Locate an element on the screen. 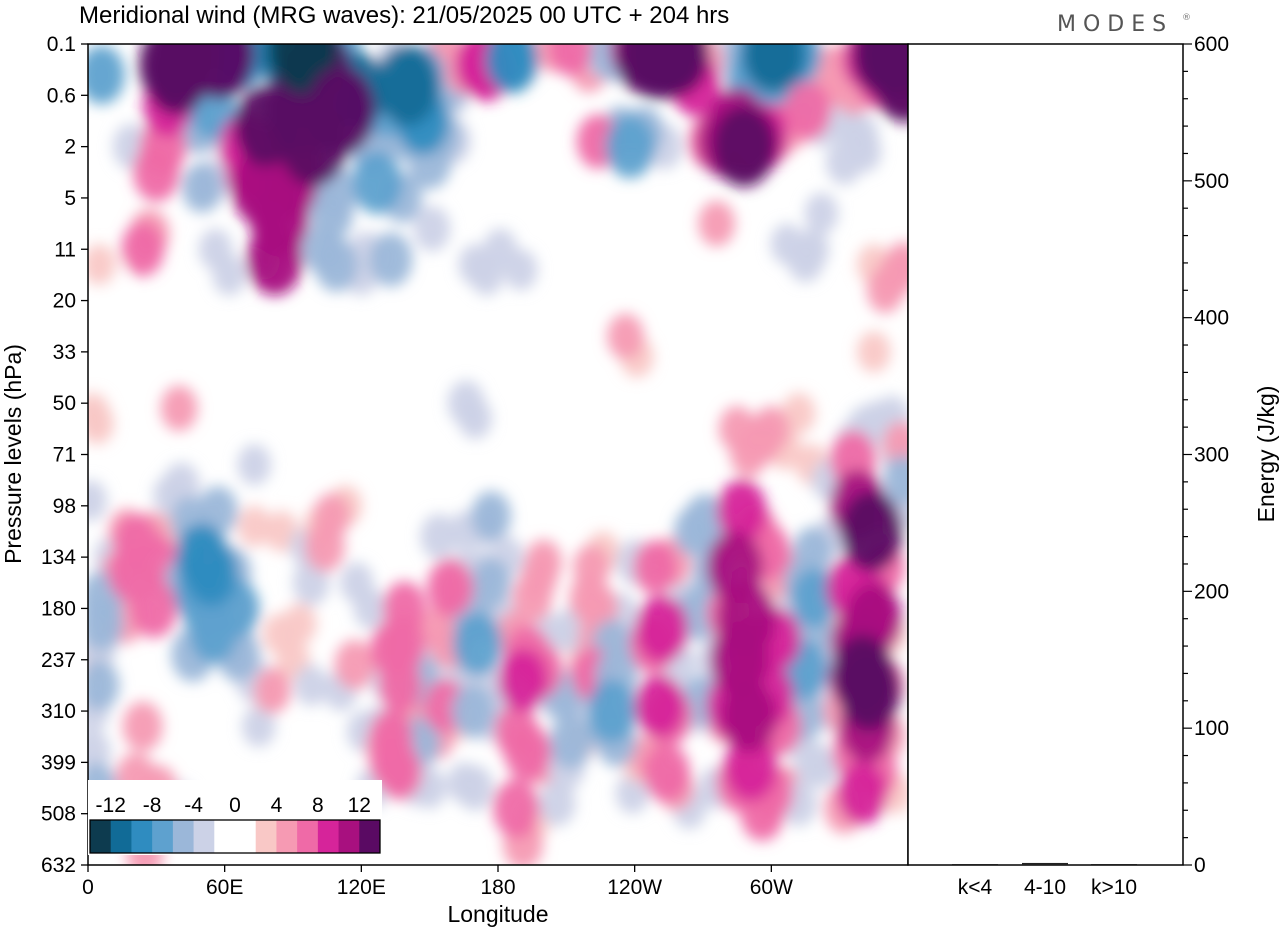 Image resolution: width=1280 pixels, height=930 pixels. colorbar-tick-label: -8 is located at coordinates (152, 805).